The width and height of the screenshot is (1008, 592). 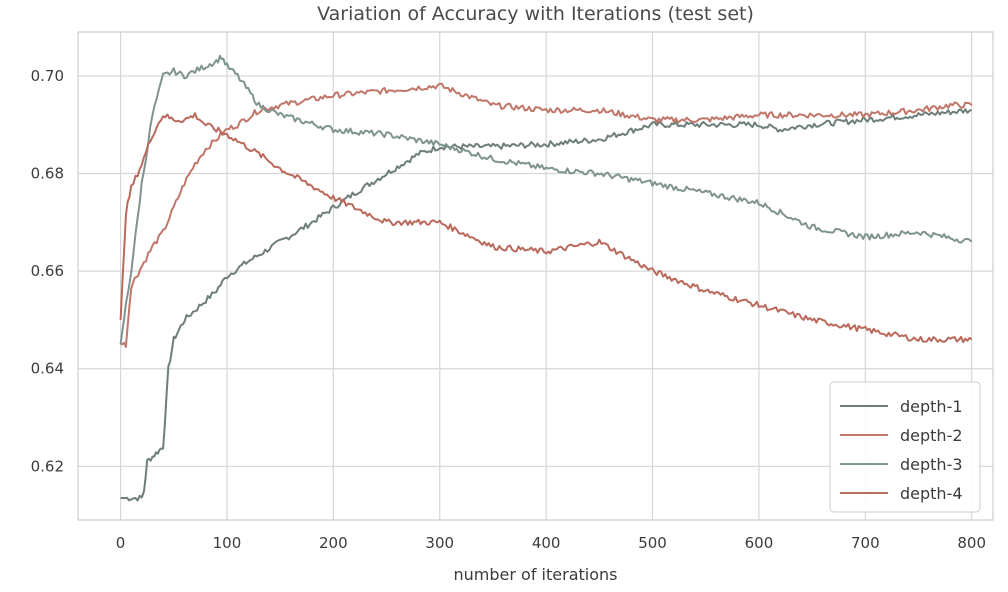 What do you see at coordinates (931, 493) in the screenshot?
I see `legend-entry: depth-4` at bounding box center [931, 493].